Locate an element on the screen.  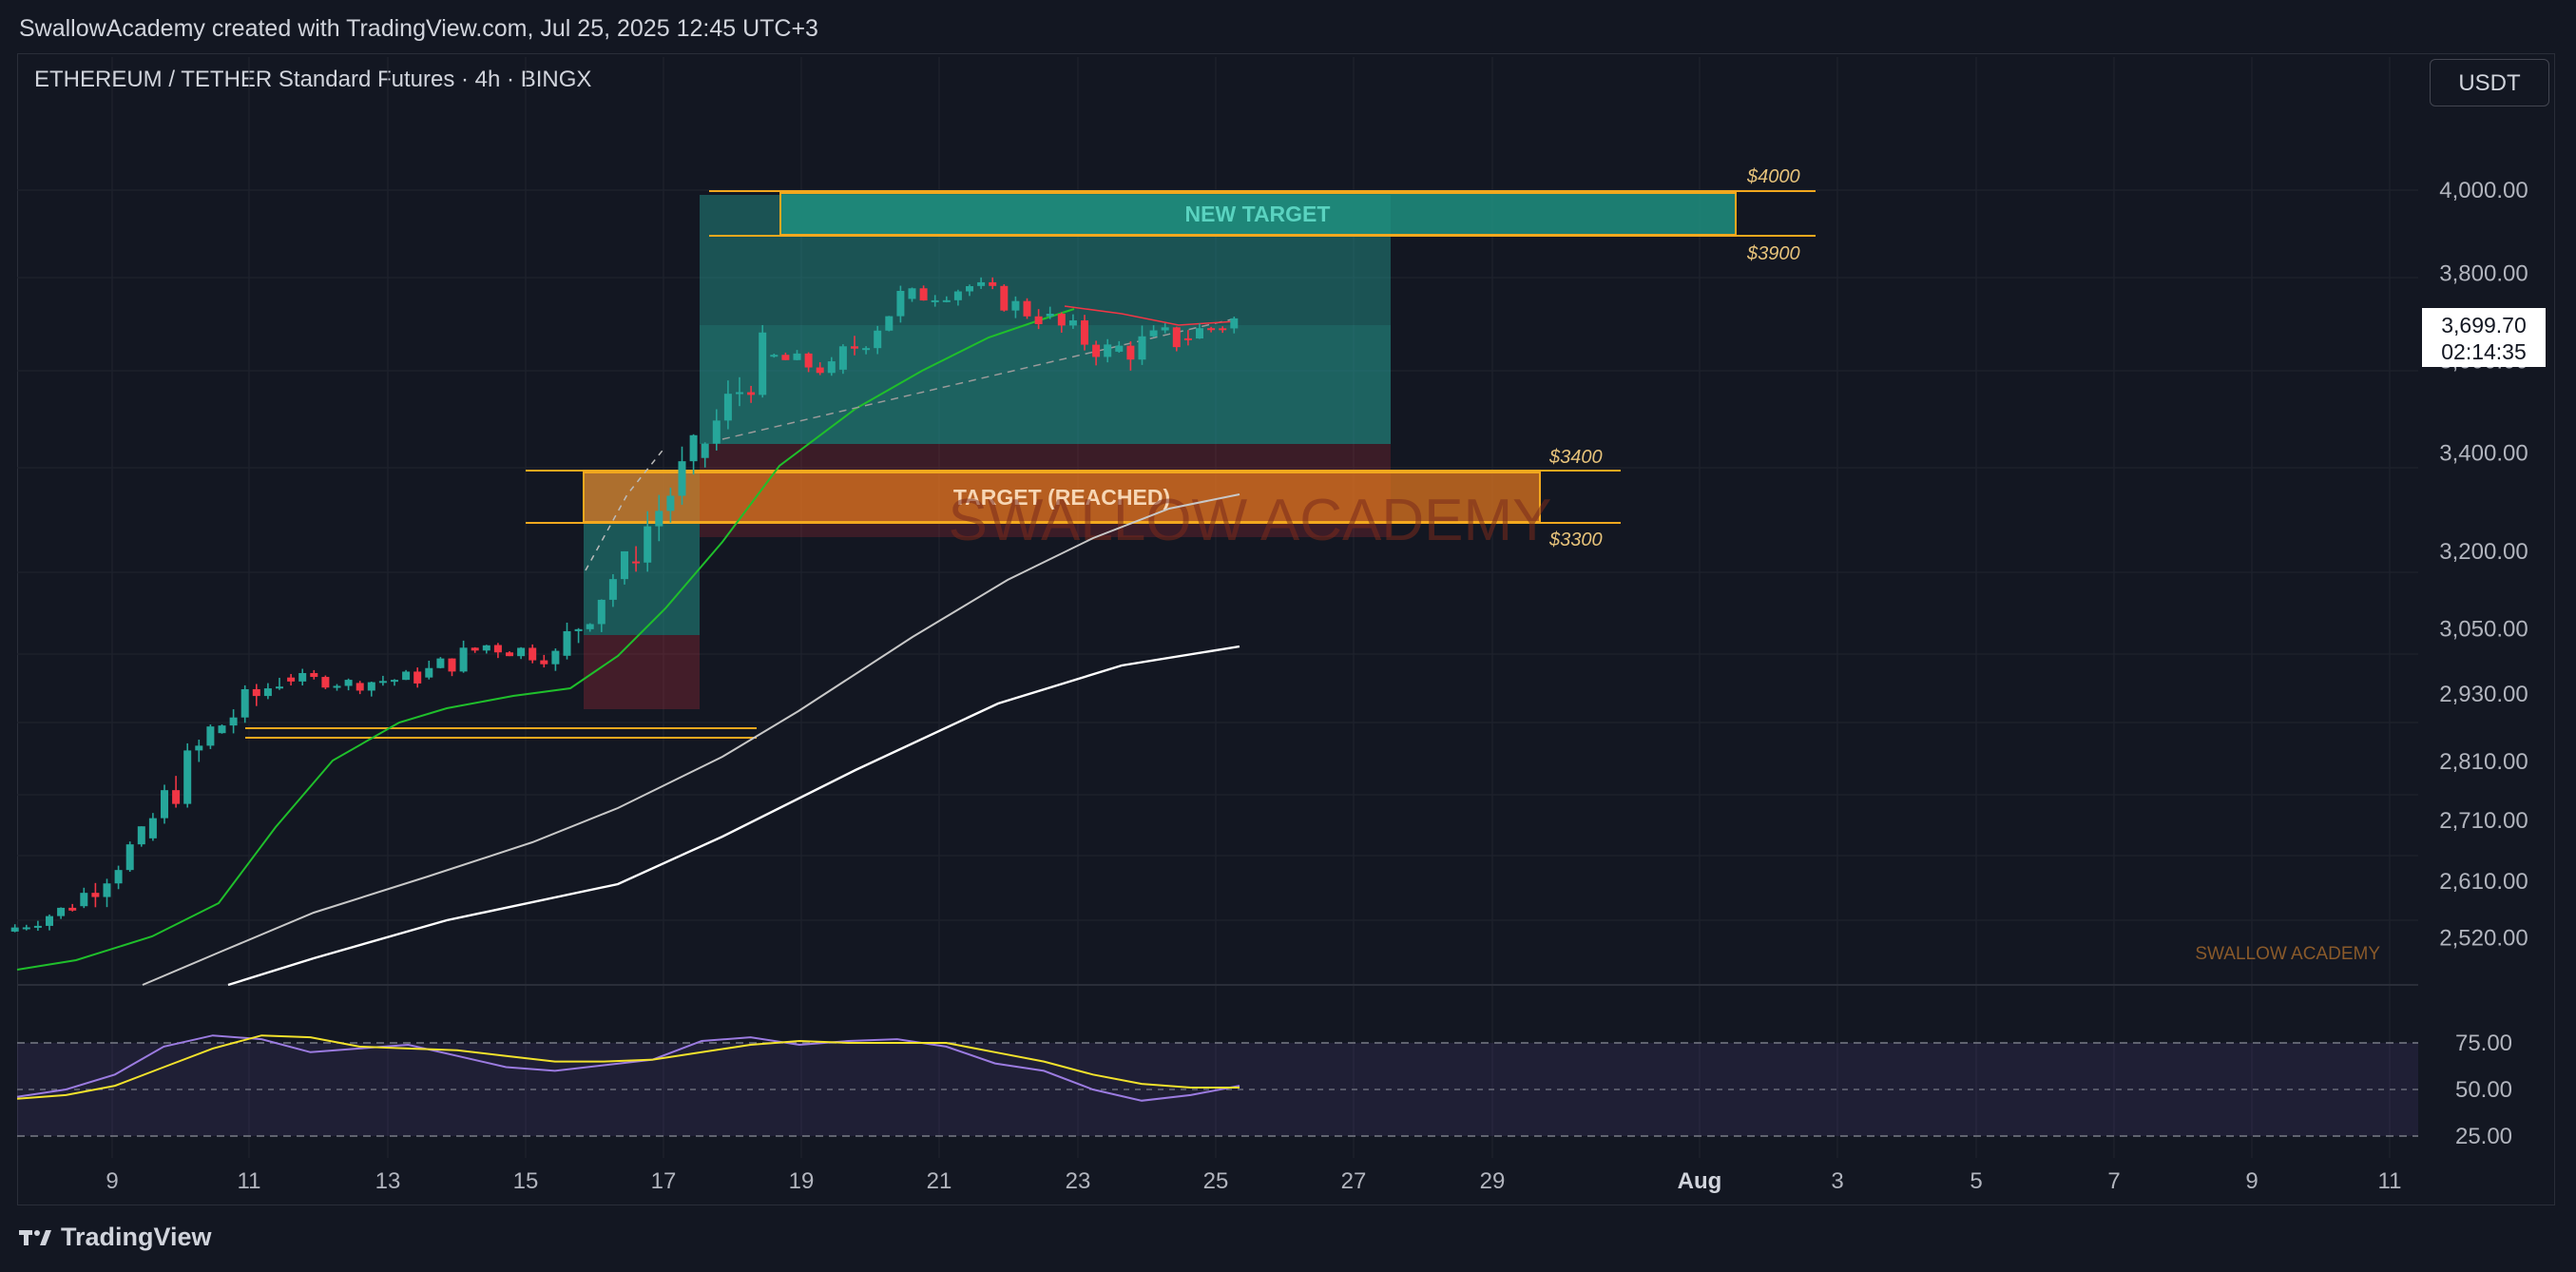
target-reached-zone: TARGET (REACHED) $3400 $3300 is located at coordinates (1073, 498).